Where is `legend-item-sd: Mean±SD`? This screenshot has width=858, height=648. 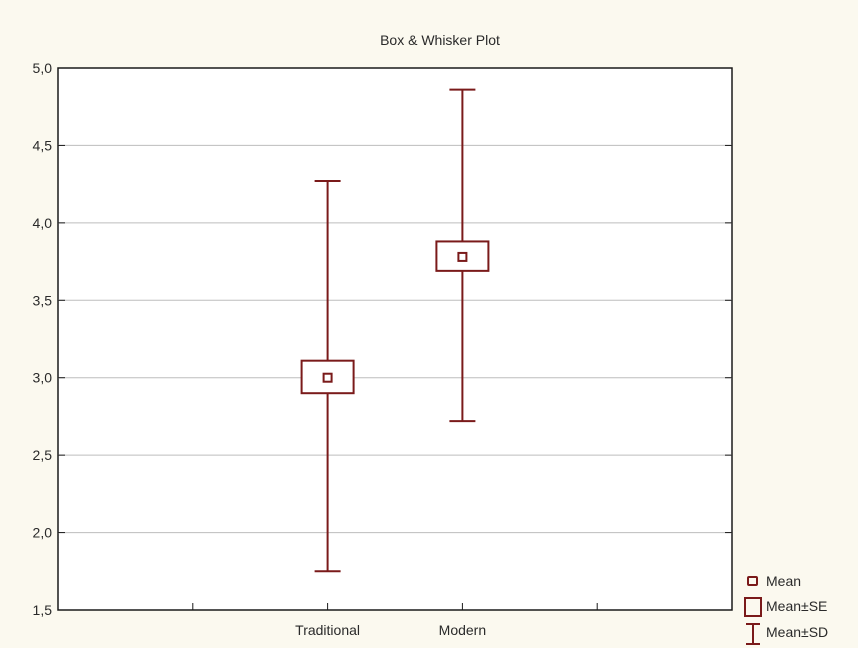 legend-item-sd: Mean±SD is located at coordinates (787, 634).